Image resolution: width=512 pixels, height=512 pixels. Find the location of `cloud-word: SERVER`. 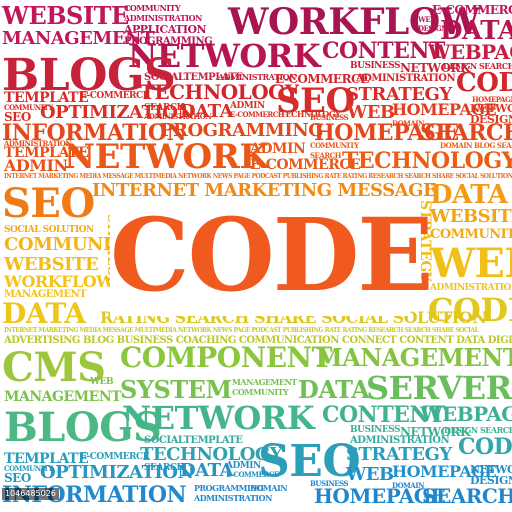

cloud-word: SERVER is located at coordinates (439, 388).